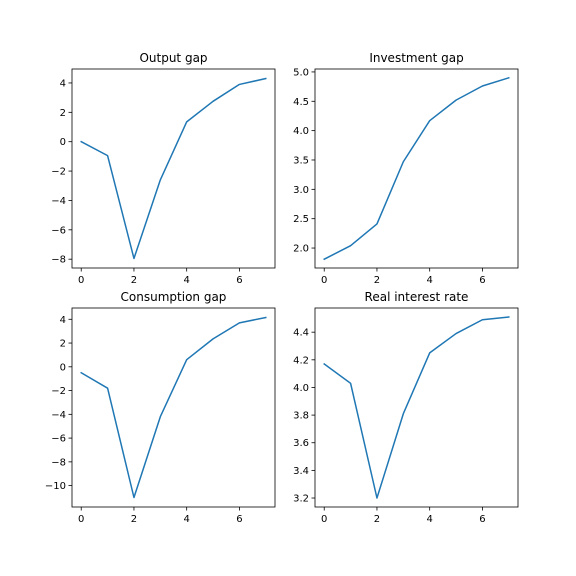 The image size is (576, 576). I want to click on tick-group: 0 2 4 6 3.2 3.4 3.6 3.8 4.0 4.2 4.4, so click(389, 426).